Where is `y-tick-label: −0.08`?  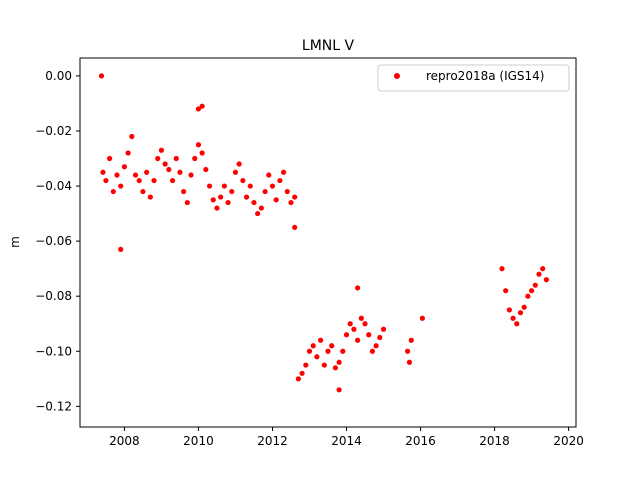
y-tick-label: −0.08 is located at coordinates (53, 296).